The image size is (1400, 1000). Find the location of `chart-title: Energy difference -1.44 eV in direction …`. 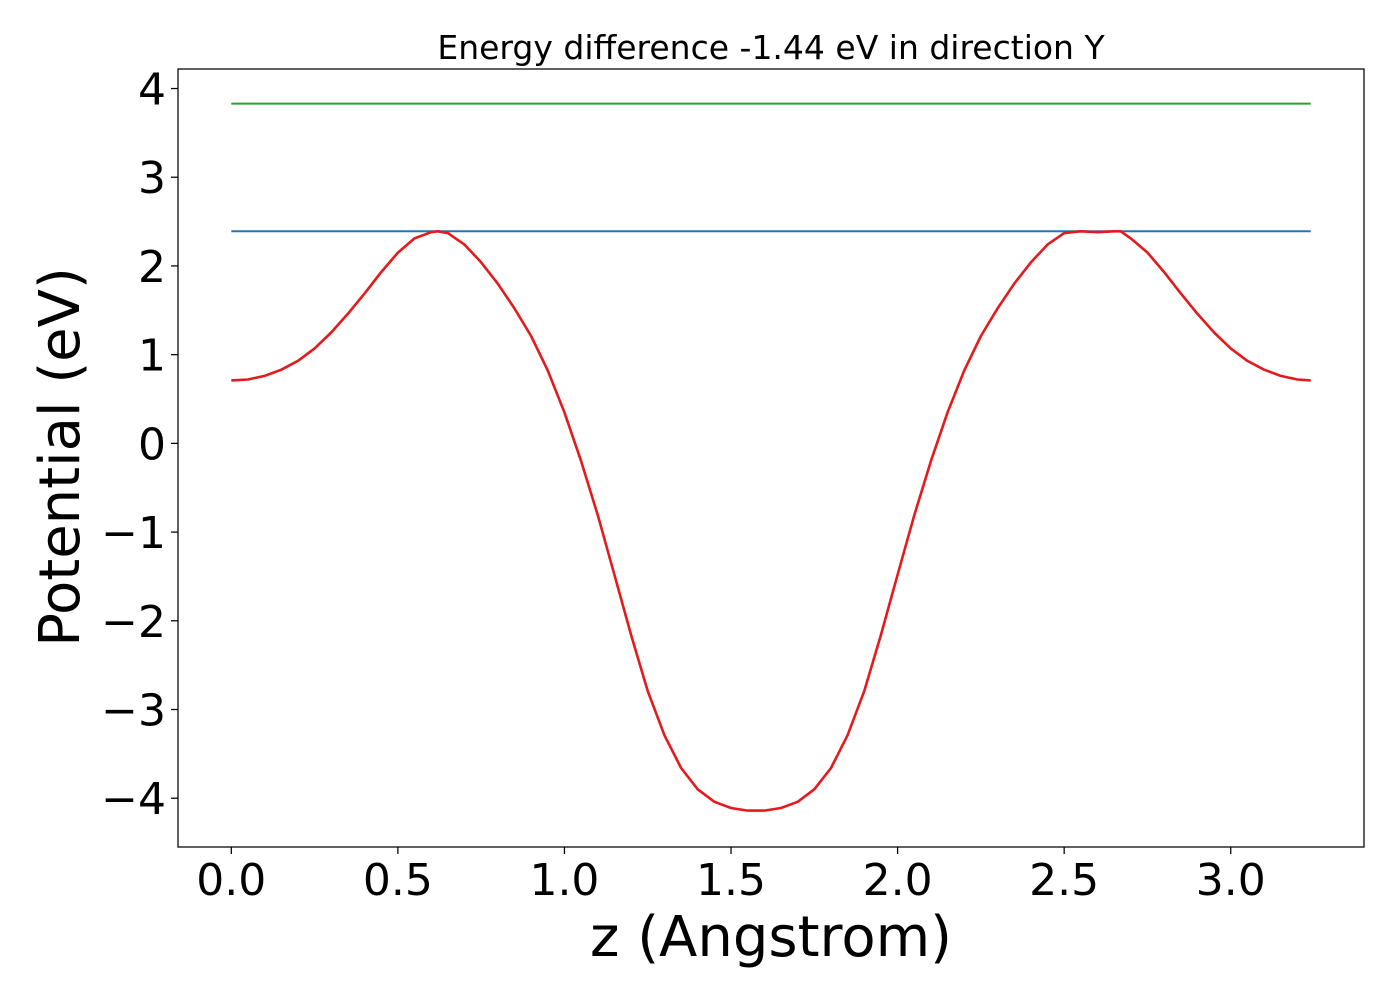

chart-title: Energy difference -1.44 eV in direction … is located at coordinates (771, 47).